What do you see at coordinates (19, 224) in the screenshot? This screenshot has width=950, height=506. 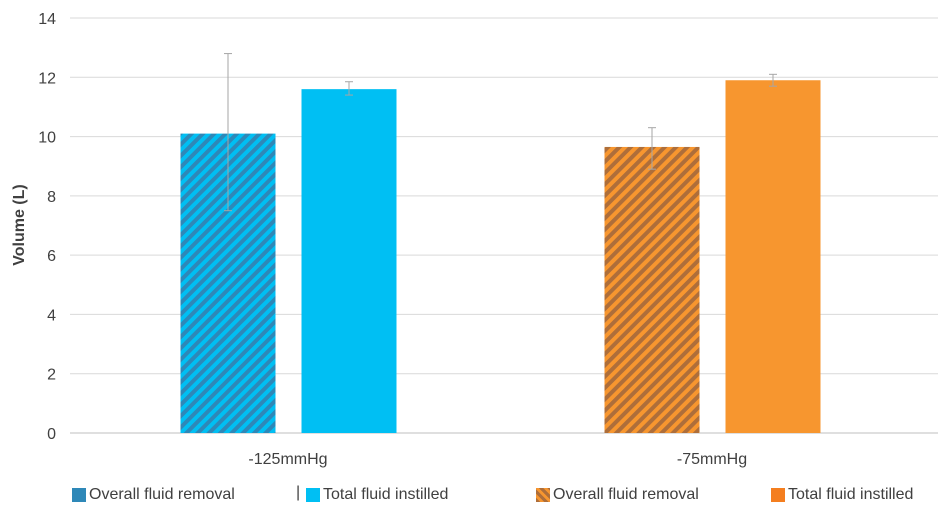 I see `y-axis-title: Volume (L)` at bounding box center [19, 224].